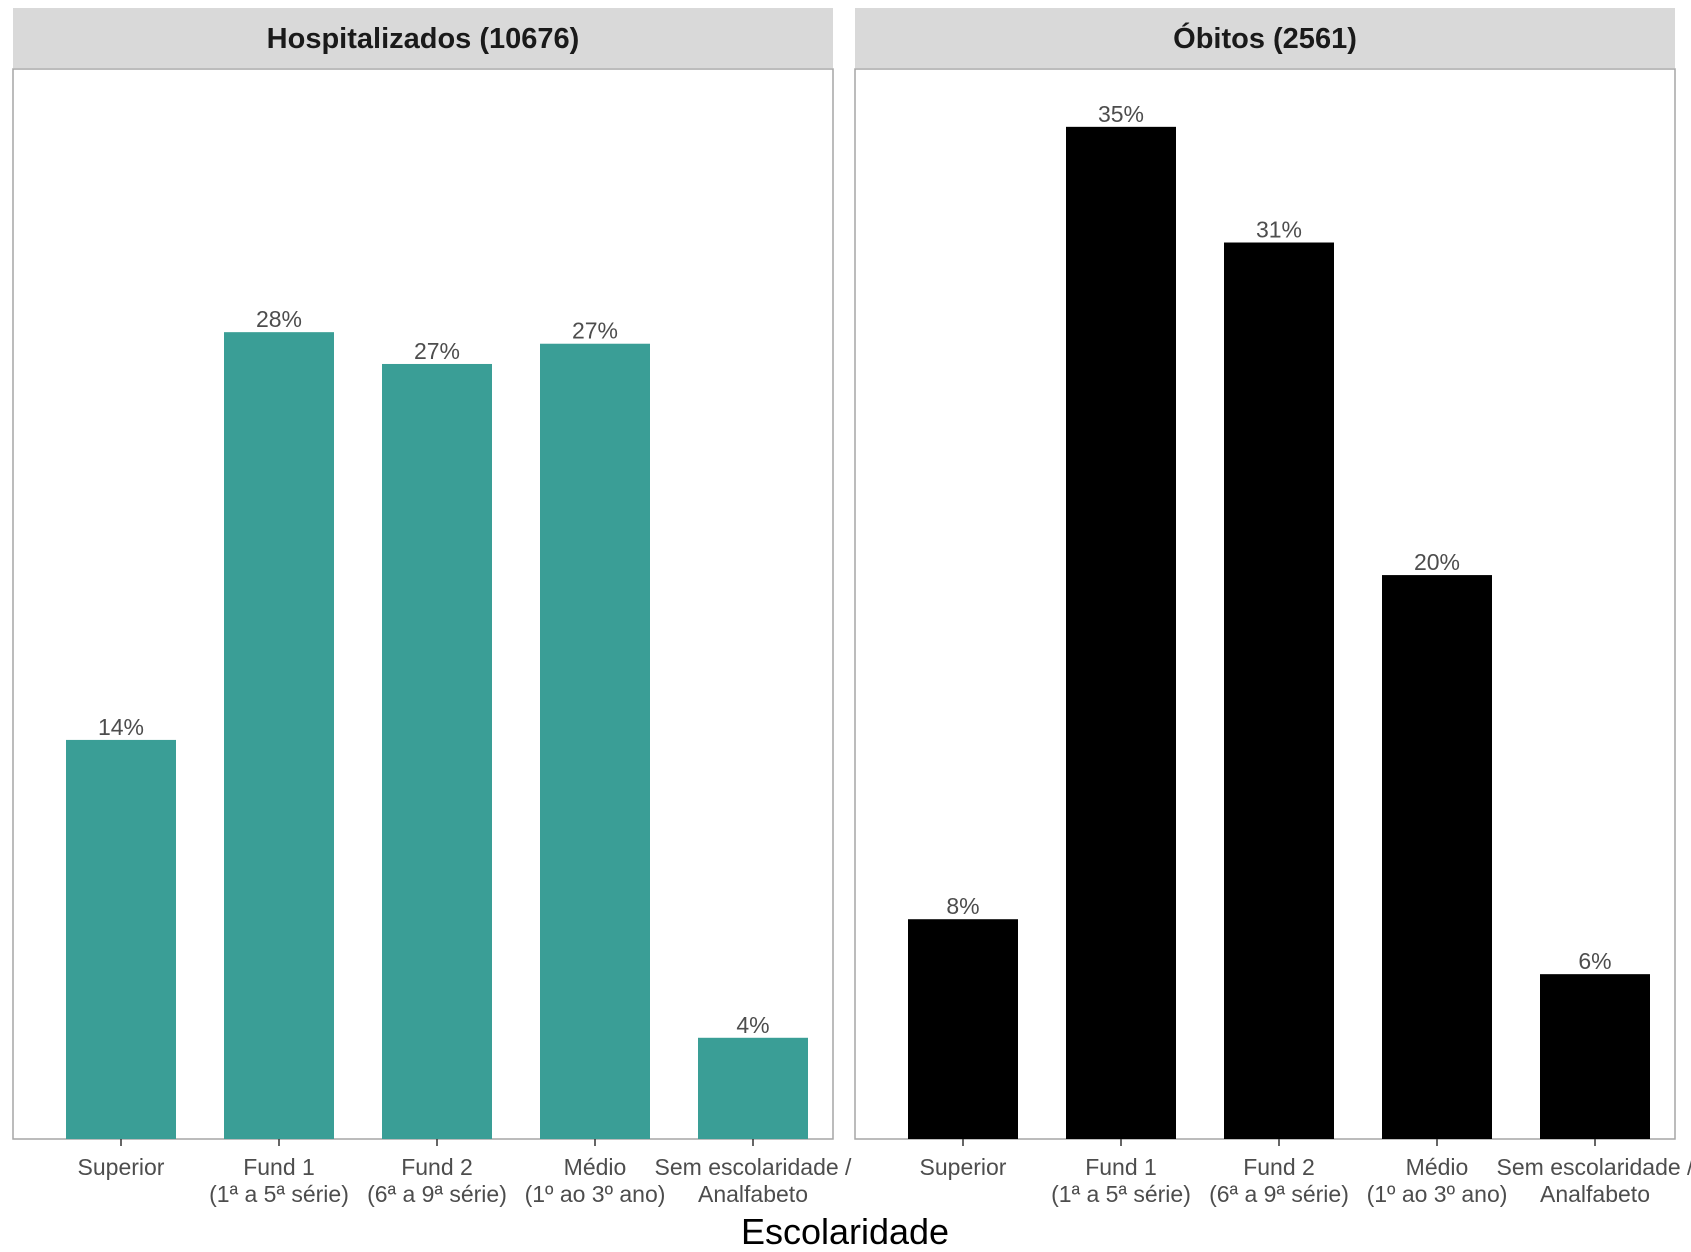 This screenshot has height=1252, width=1691. I want to click on bar-value-label: 14%, so click(121, 727).